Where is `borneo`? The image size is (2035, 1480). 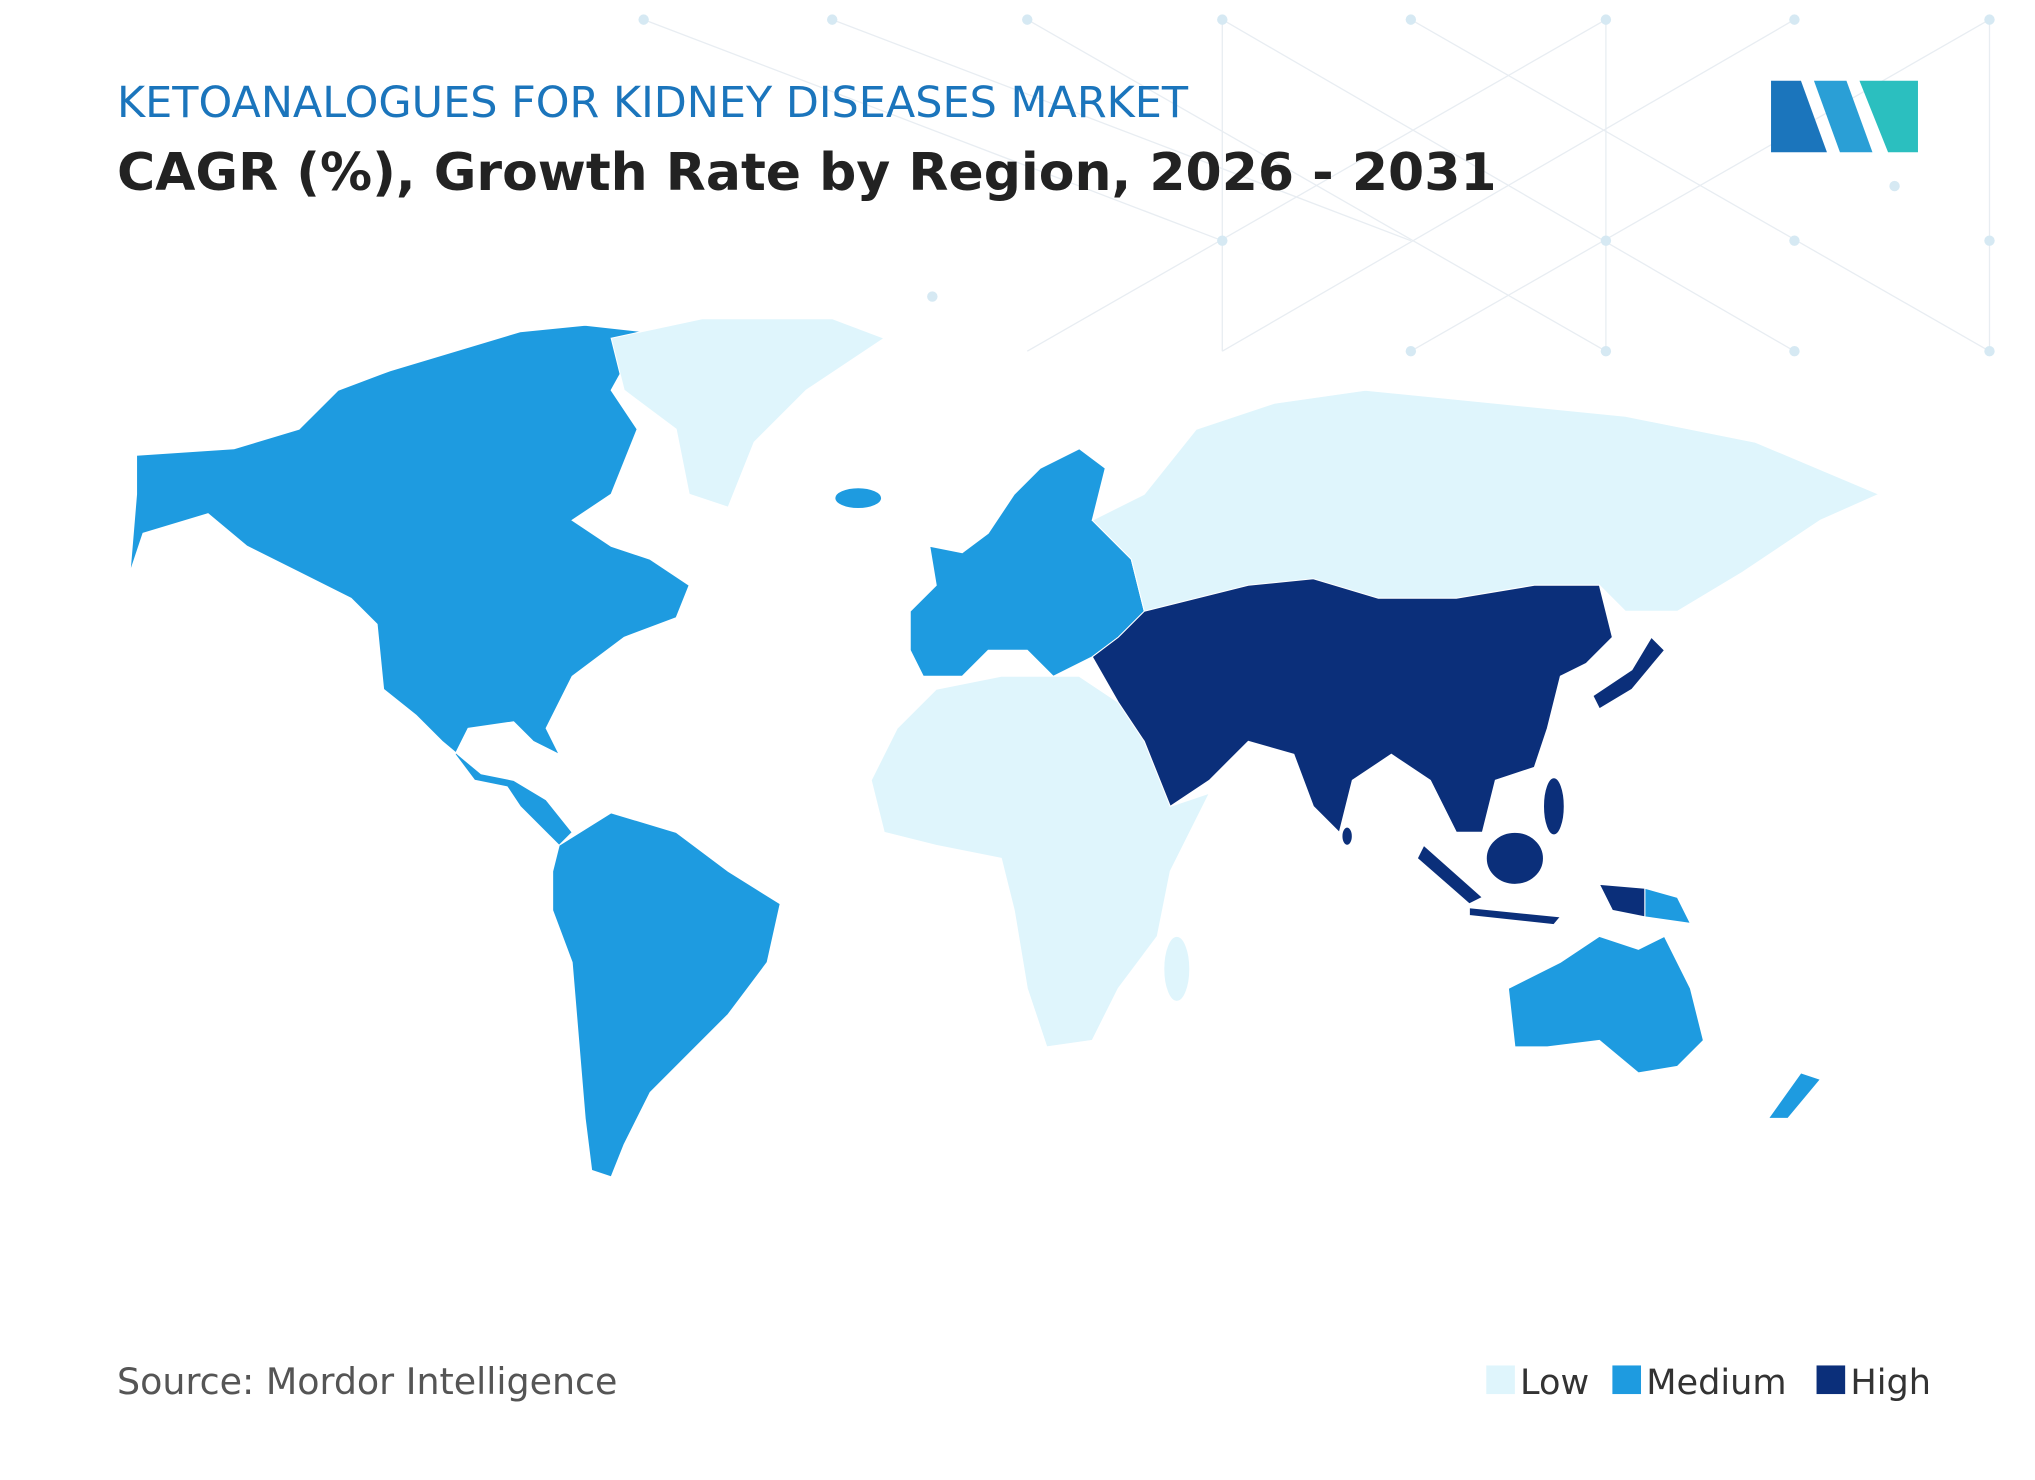 borneo is located at coordinates (1514, 858).